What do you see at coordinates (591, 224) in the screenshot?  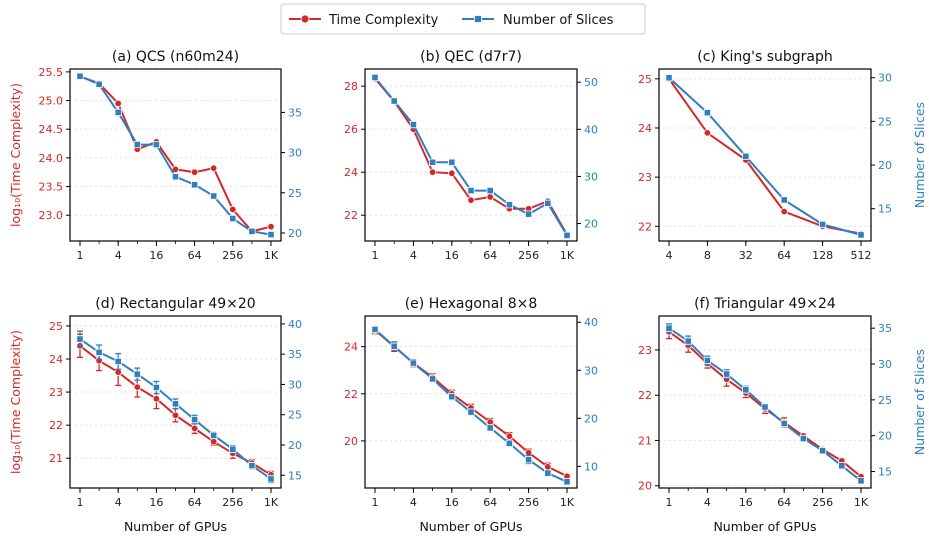 I see `y-right-tick-label: 20` at bounding box center [591, 224].